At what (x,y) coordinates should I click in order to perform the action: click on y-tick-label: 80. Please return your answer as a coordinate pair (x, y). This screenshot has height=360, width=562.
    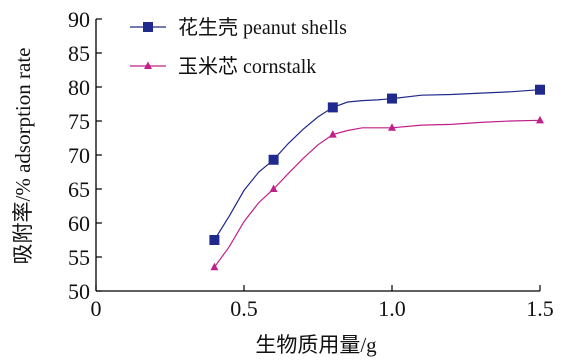
    Looking at the image, I should click on (79, 87).